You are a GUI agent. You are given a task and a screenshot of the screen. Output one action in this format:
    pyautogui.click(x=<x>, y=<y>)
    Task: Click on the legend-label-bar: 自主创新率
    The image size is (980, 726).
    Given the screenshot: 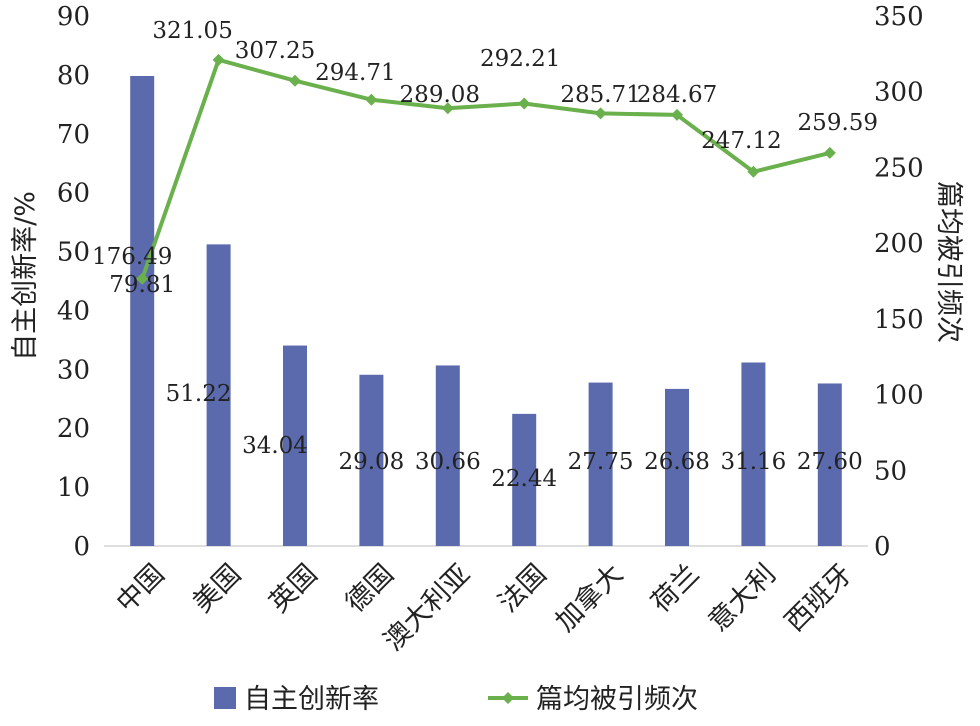 What is the action you would take?
    pyautogui.click(x=311, y=699)
    